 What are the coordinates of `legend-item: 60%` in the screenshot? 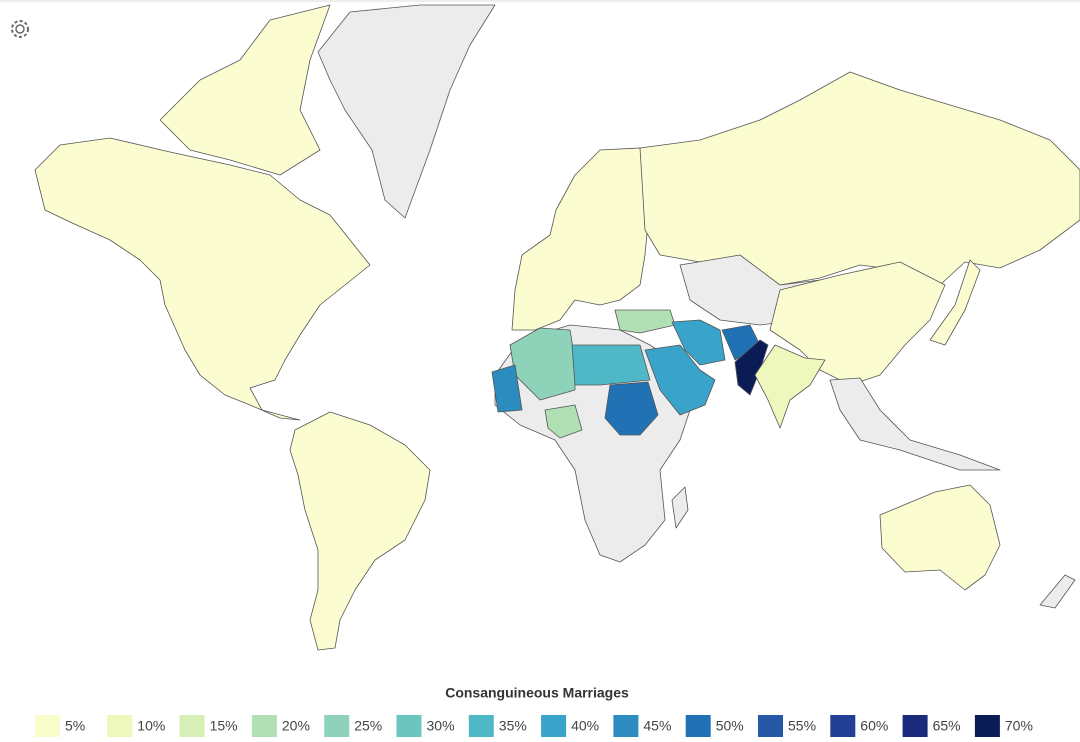 It's located at (859, 726).